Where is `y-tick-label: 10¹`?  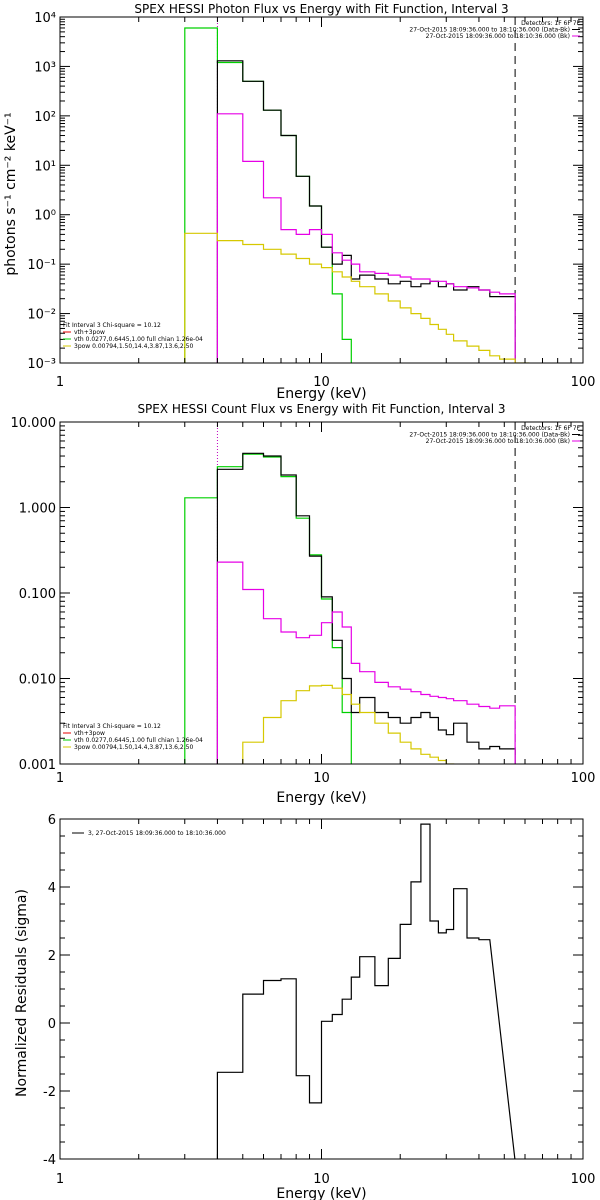
y-tick-label: 10¹ is located at coordinates (45, 166).